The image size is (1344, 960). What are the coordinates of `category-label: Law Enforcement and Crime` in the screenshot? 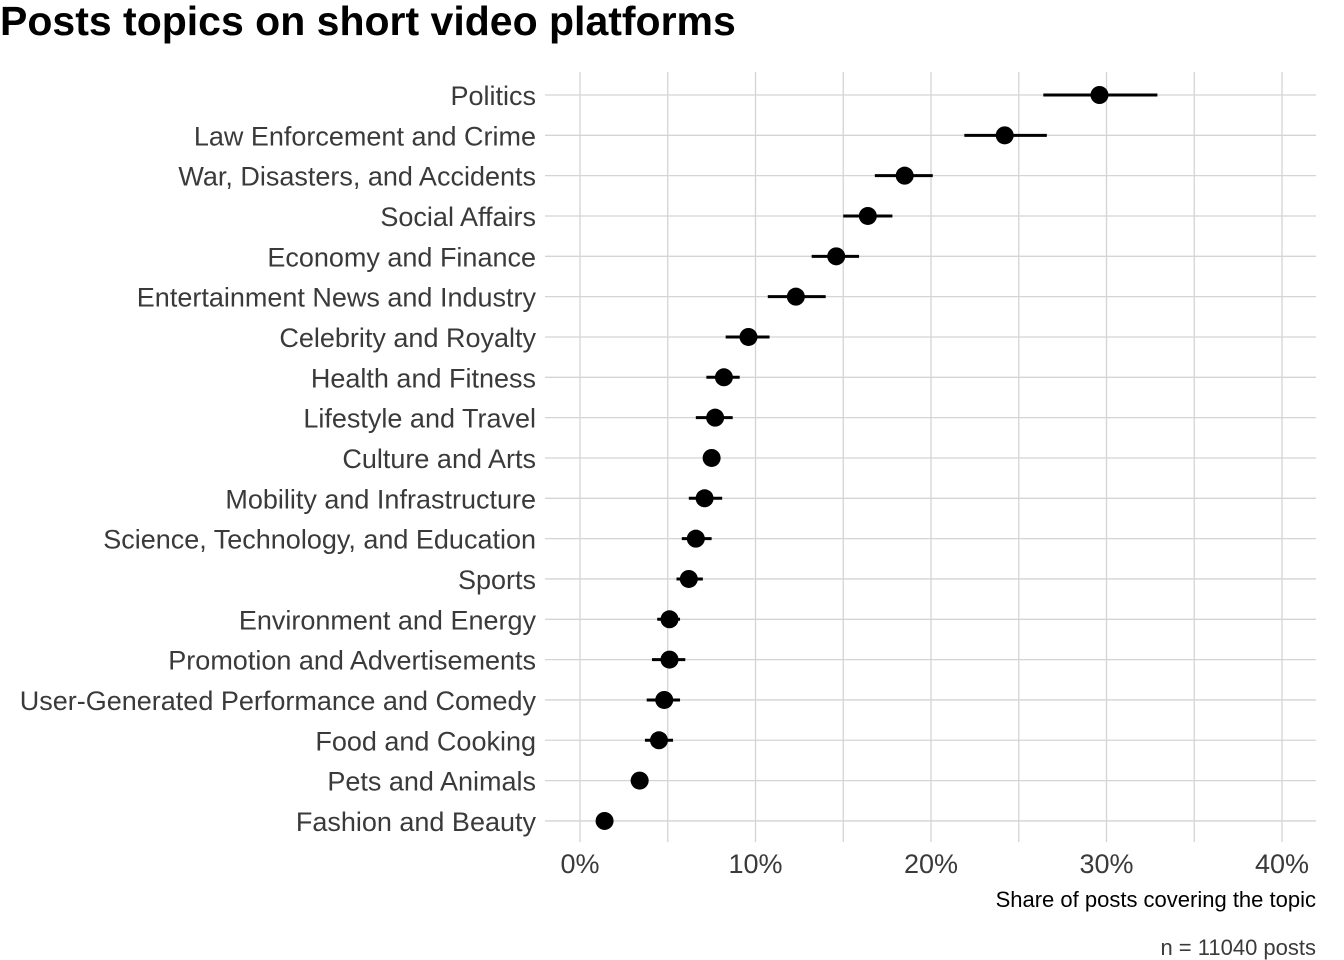 It's located at (365, 136).